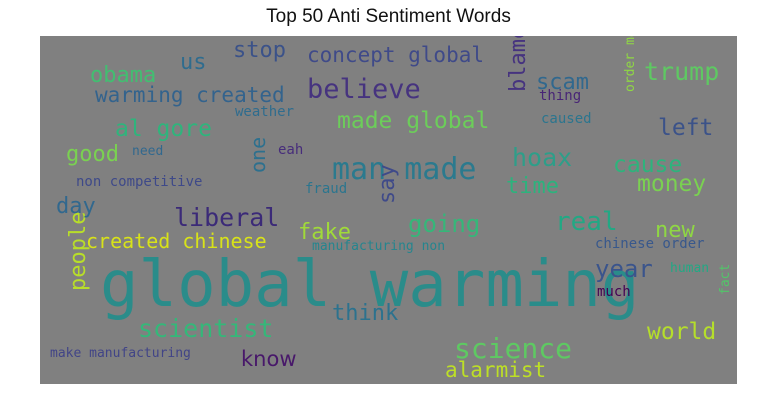 The height and width of the screenshot is (405, 773). I want to click on word-left: left, so click(685, 128).